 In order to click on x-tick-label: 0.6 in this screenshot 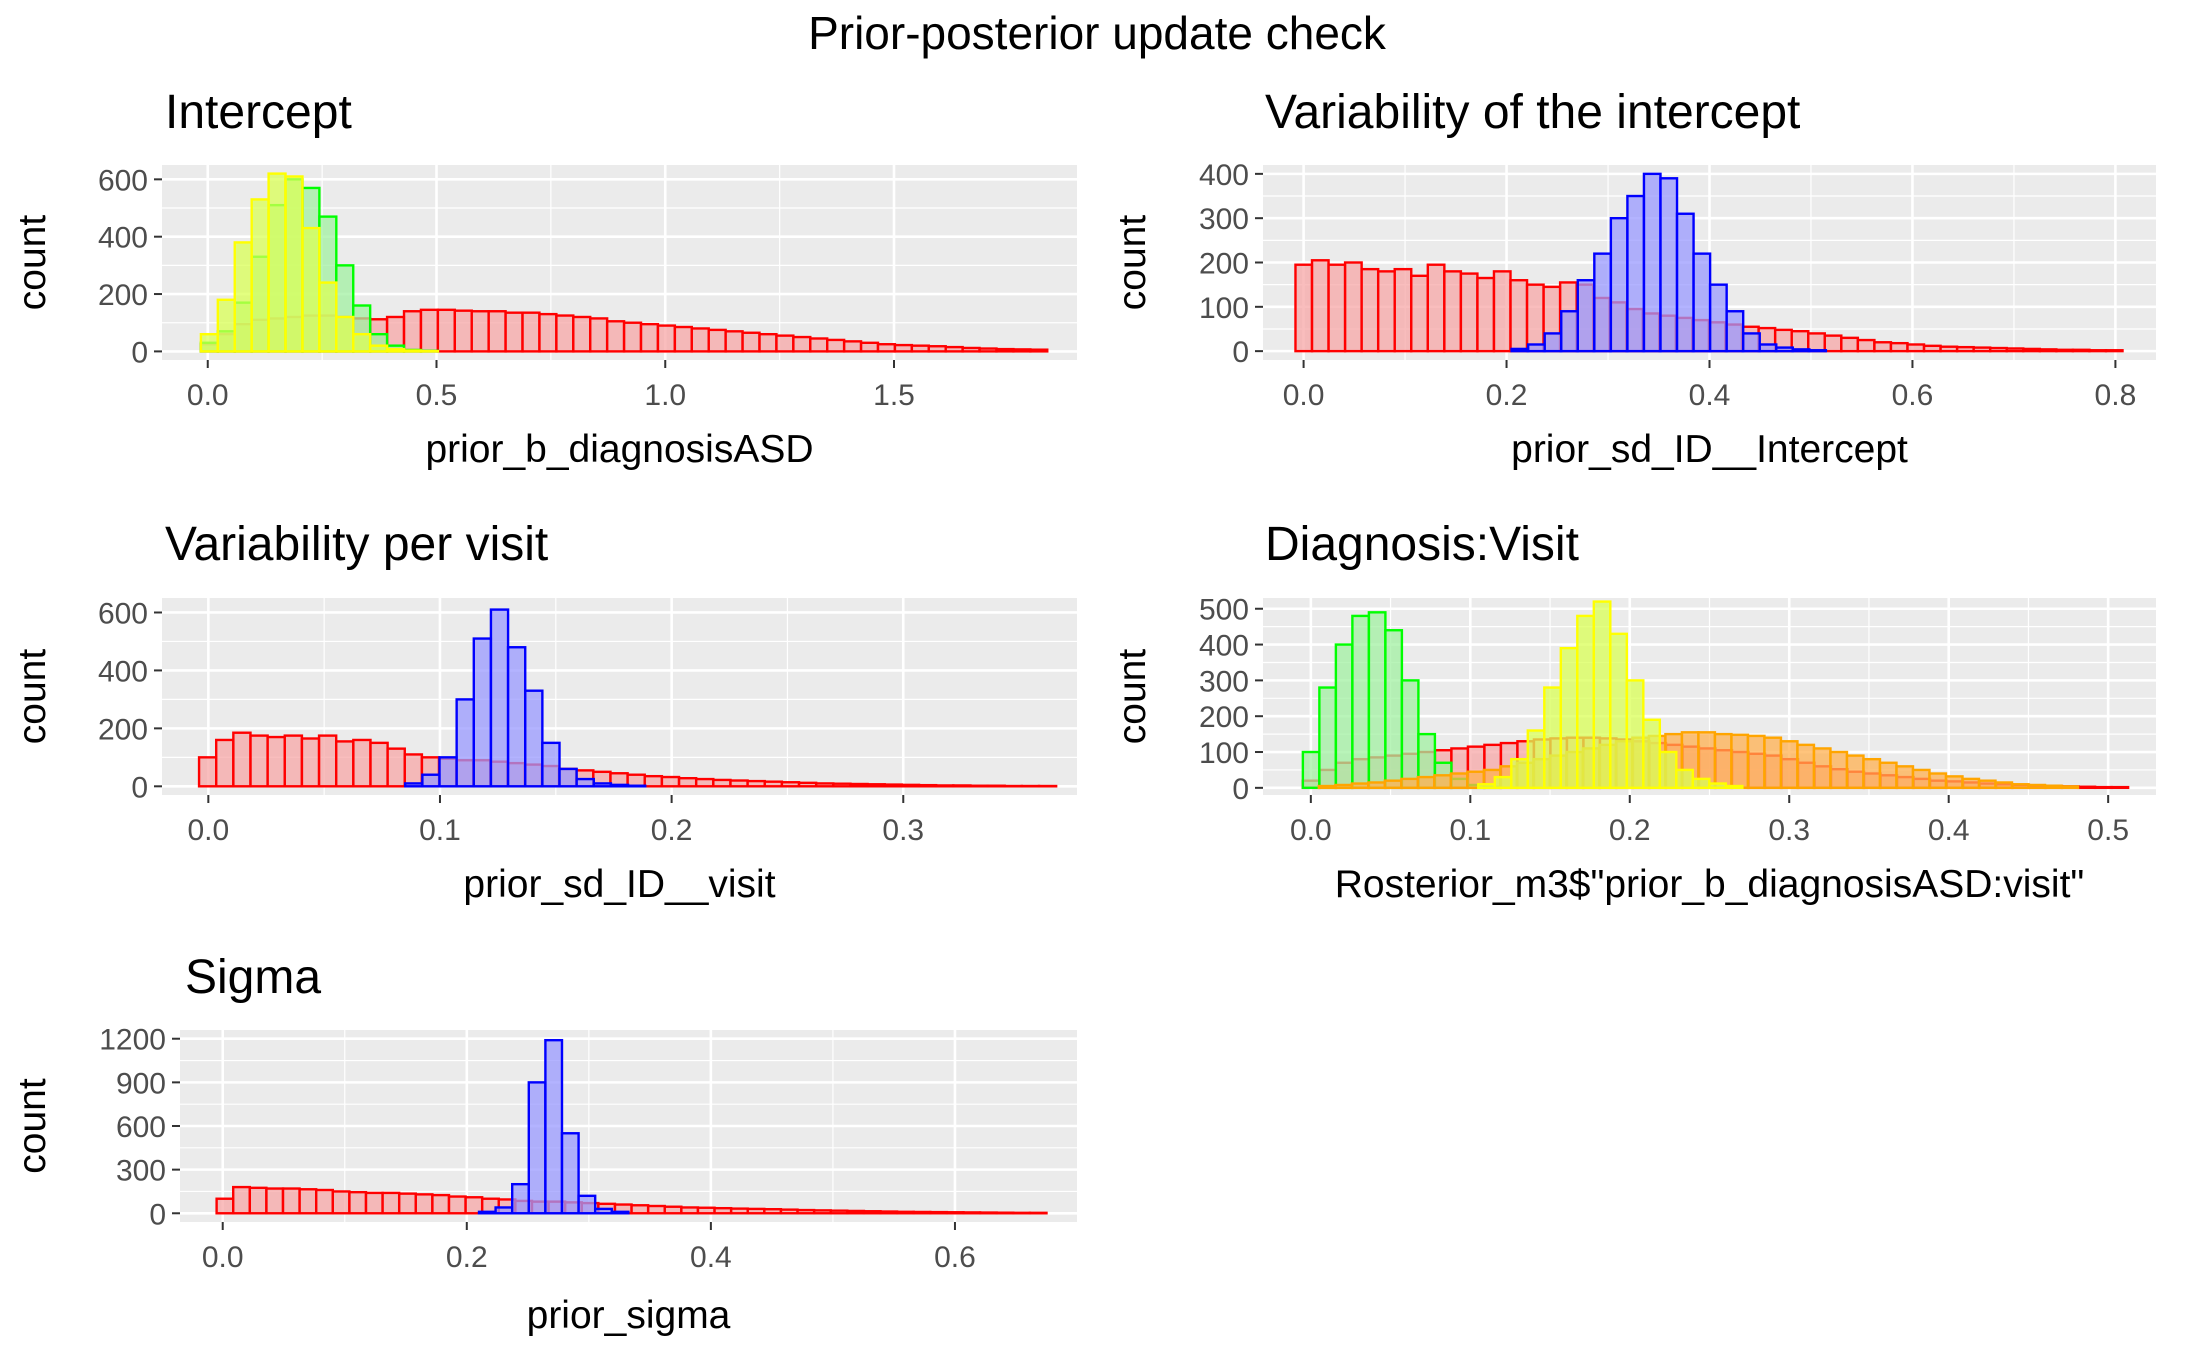, I will do `click(955, 1257)`.